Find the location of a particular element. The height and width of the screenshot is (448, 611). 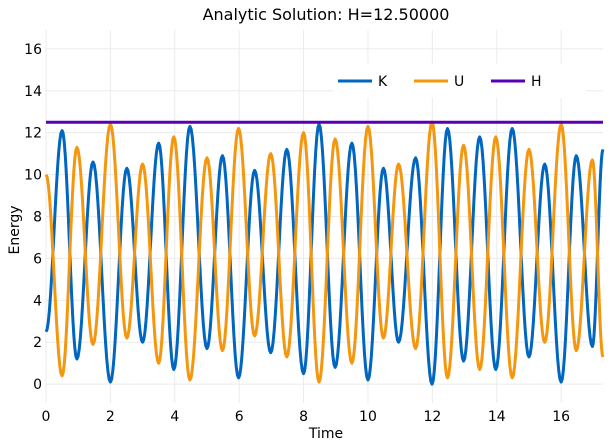

y-tick-label: 6 is located at coordinates (37, 259).